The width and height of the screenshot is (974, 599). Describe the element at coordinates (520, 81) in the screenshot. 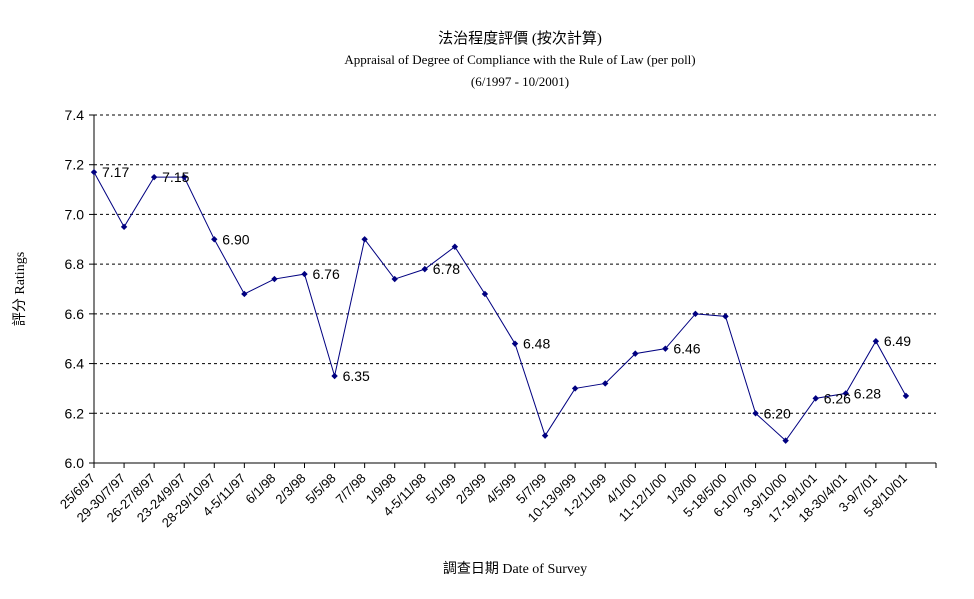

I see `chart-period: (6/1997 - 10/2001)` at that location.